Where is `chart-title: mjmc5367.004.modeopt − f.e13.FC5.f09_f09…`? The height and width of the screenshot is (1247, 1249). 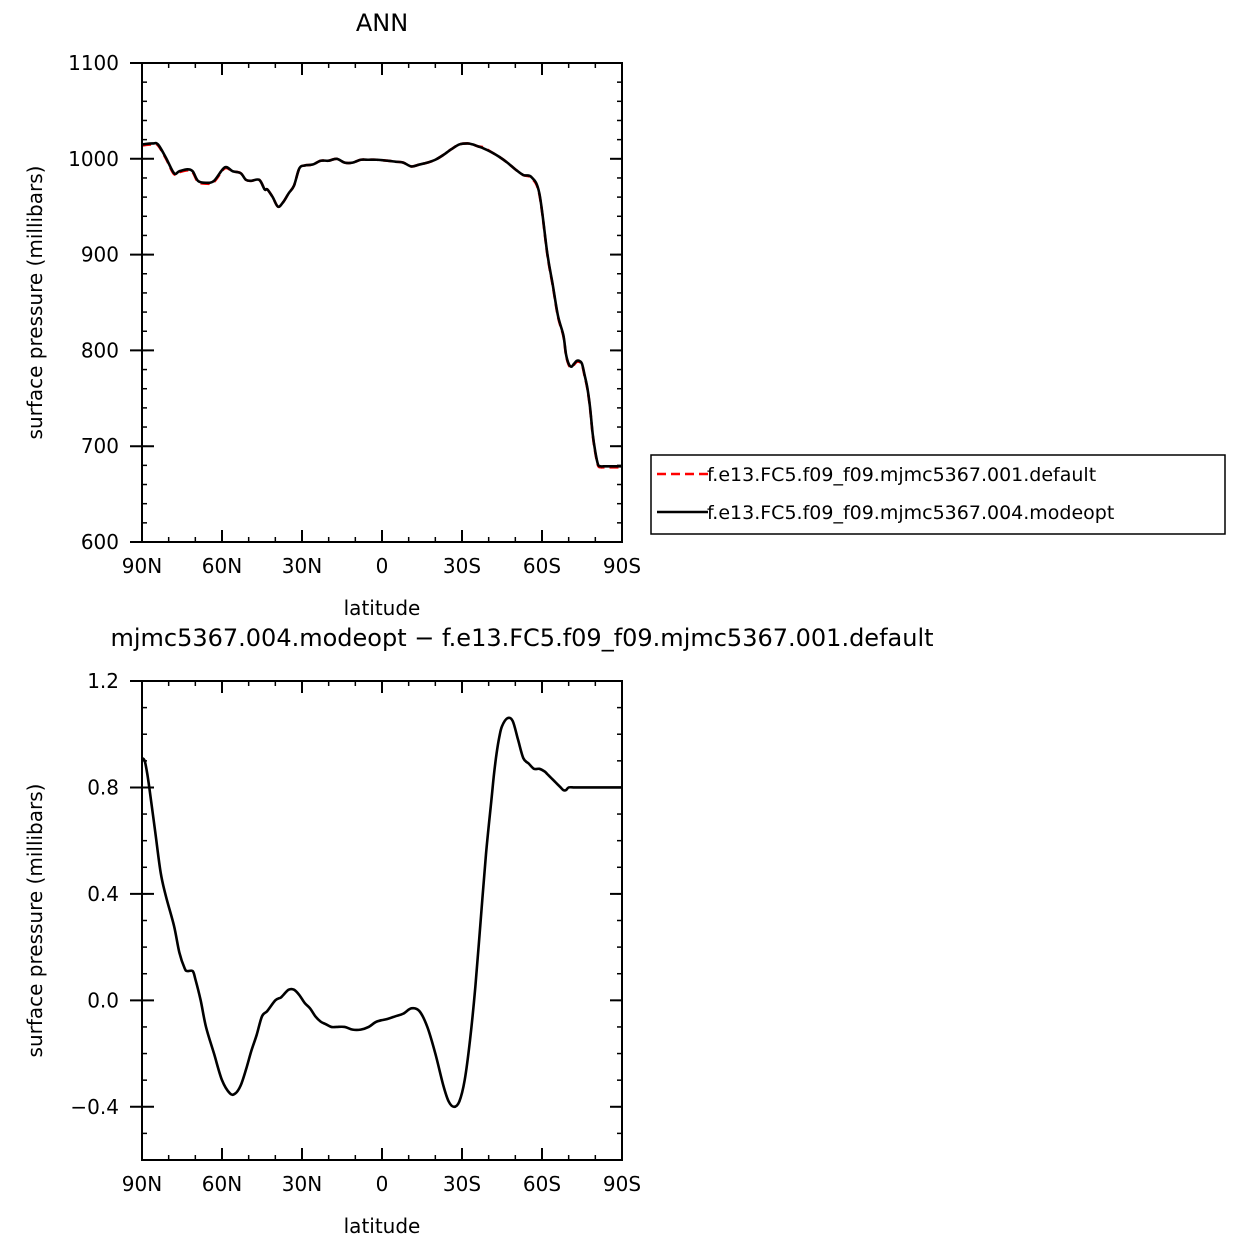 chart-title: mjmc5367.004.modeopt − f.e13.FC5.f09_f09… is located at coordinates (521, 638).